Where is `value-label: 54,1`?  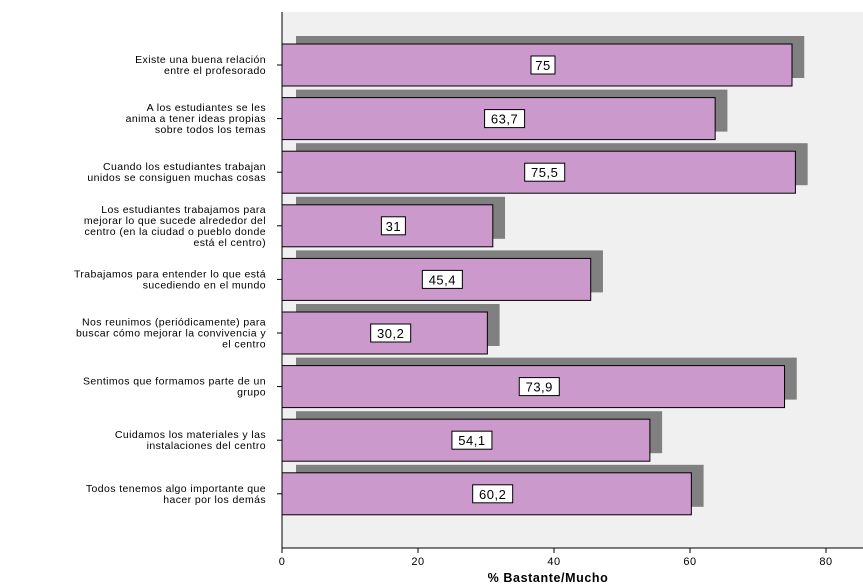 value-label: 54,1 is located at coordinates (471, 440).